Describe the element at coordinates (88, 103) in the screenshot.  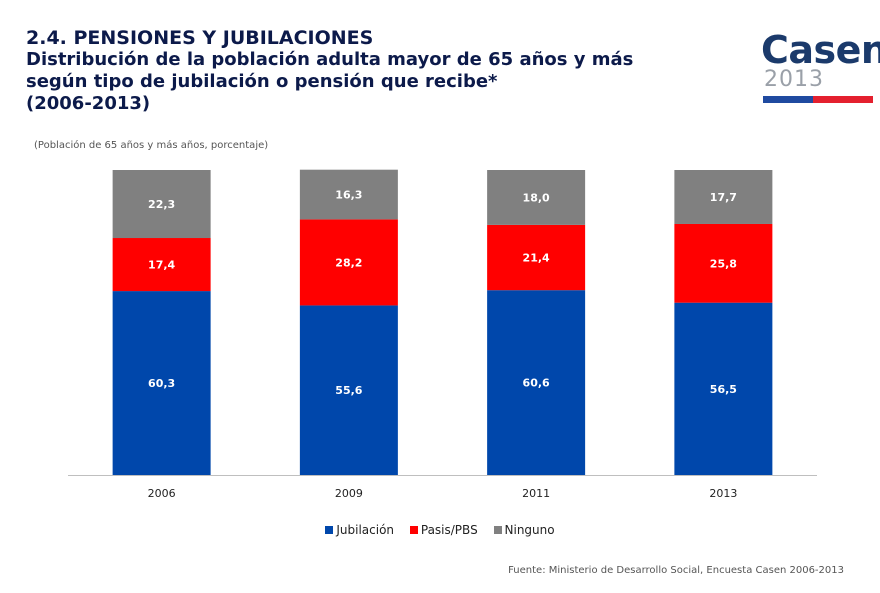
I see `chart-title-line-3: (2006-2013)` at that location.